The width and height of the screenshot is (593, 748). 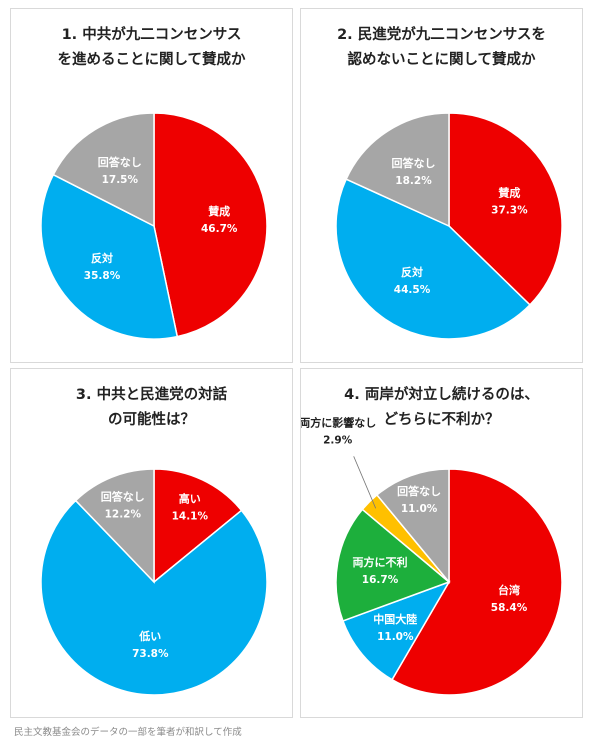 What do you see at coordinates (149, 636) in the screenshot?
I see `slice-label: 低い` at bounding box center [149, 636].